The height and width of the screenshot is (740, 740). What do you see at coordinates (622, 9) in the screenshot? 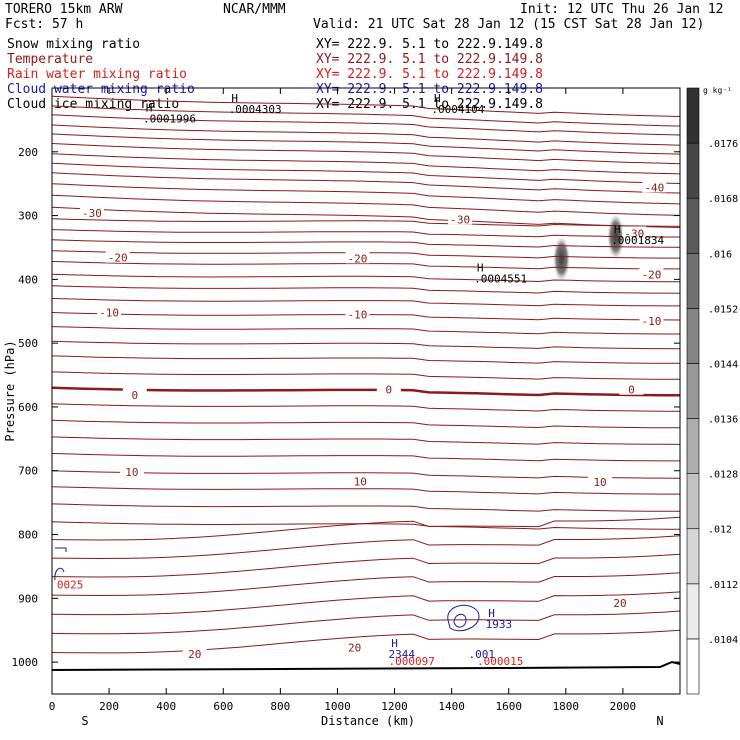
I see `init-time: Init: 12 UTC Thu 26 Jan 12` at bounding box center [622, 9].